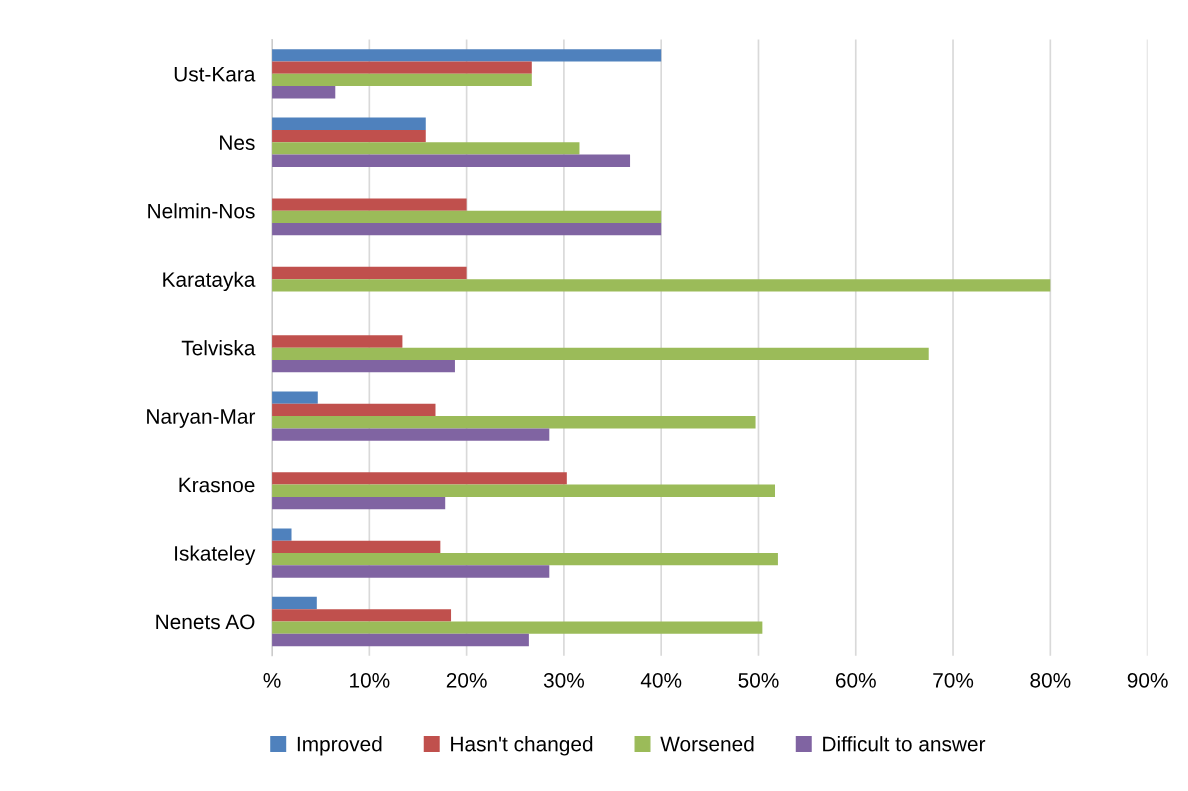 The height and width of the screenshot is (791, 1188). I want to click on y-tick-label: Naryan-Mar, so click(201, 418).